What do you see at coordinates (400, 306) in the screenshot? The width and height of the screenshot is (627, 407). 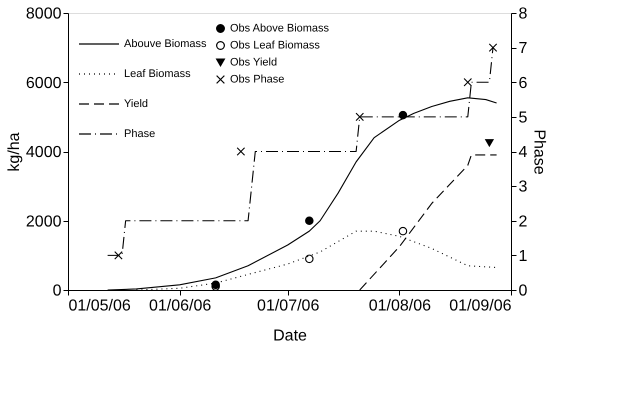 I see `x-tick-label: 01/08/06` at bounding box center [400, 306].